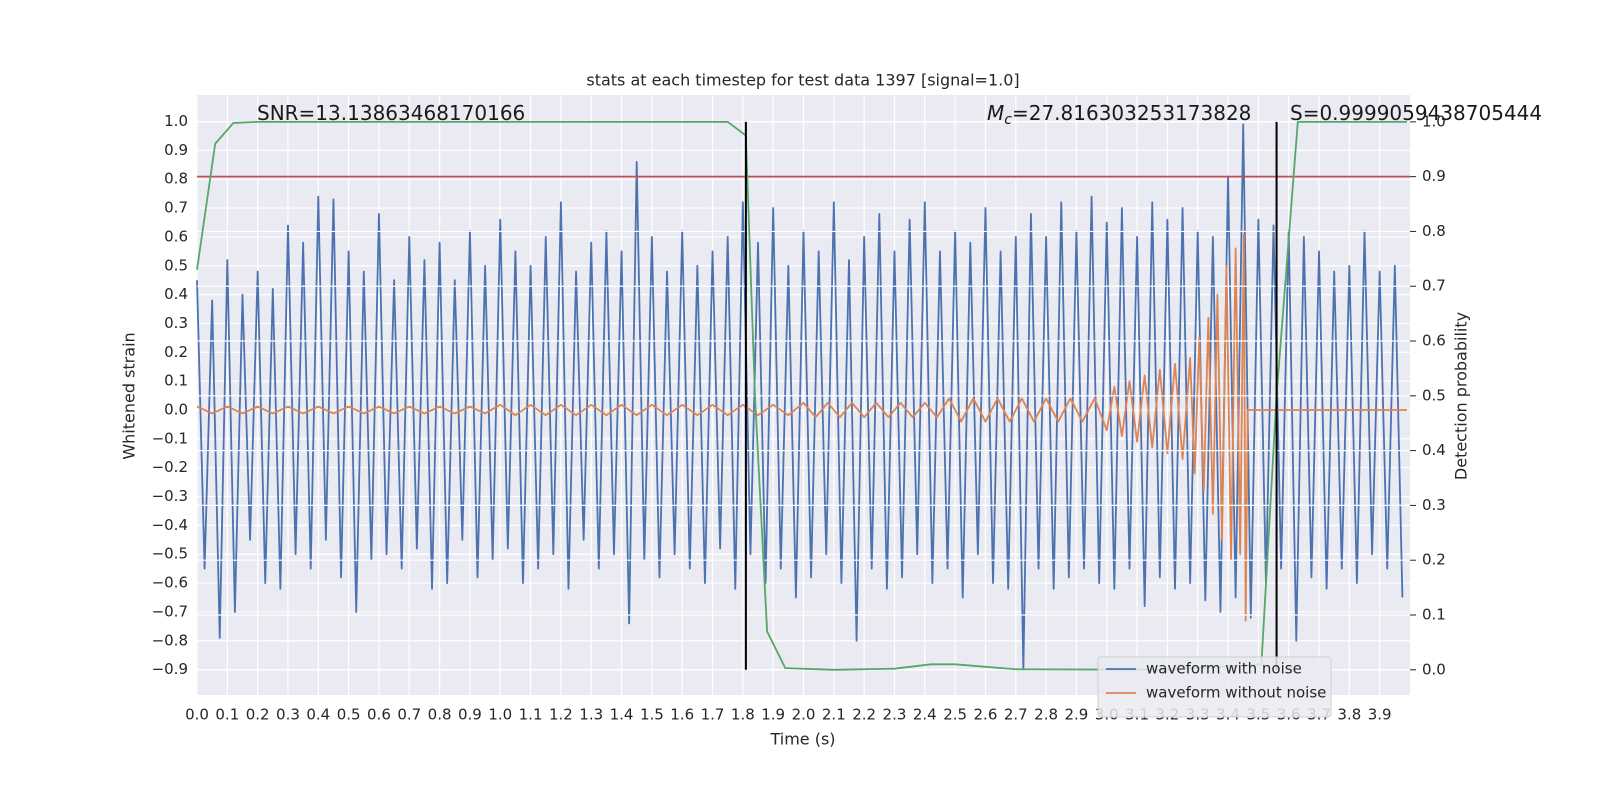 This screenshot has width=1600, height=800. I want to click on y-tick-label: −0.4, so click(170, 525).